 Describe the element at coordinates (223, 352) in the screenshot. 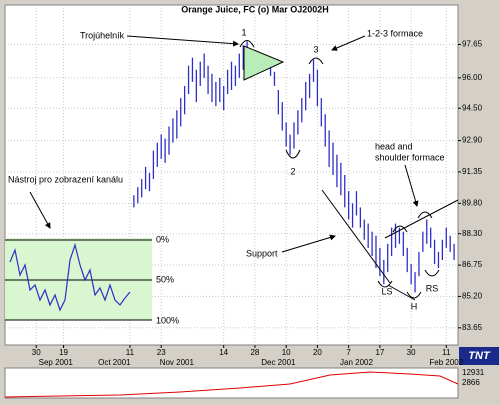

I see `x-tick-label: 14` at that location.